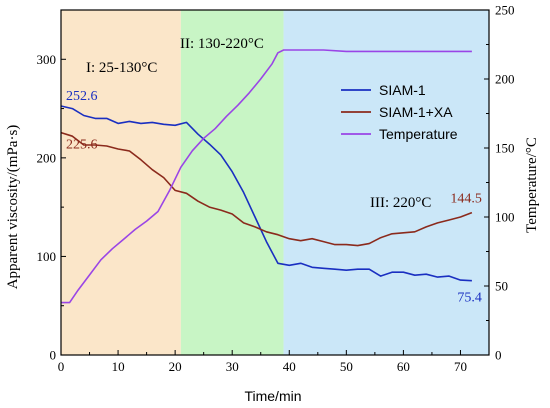  What do you see at coordinates (505, 217) in the screenshot?
I see `y2-tick-label: 100` at bounding box center [505, 217].